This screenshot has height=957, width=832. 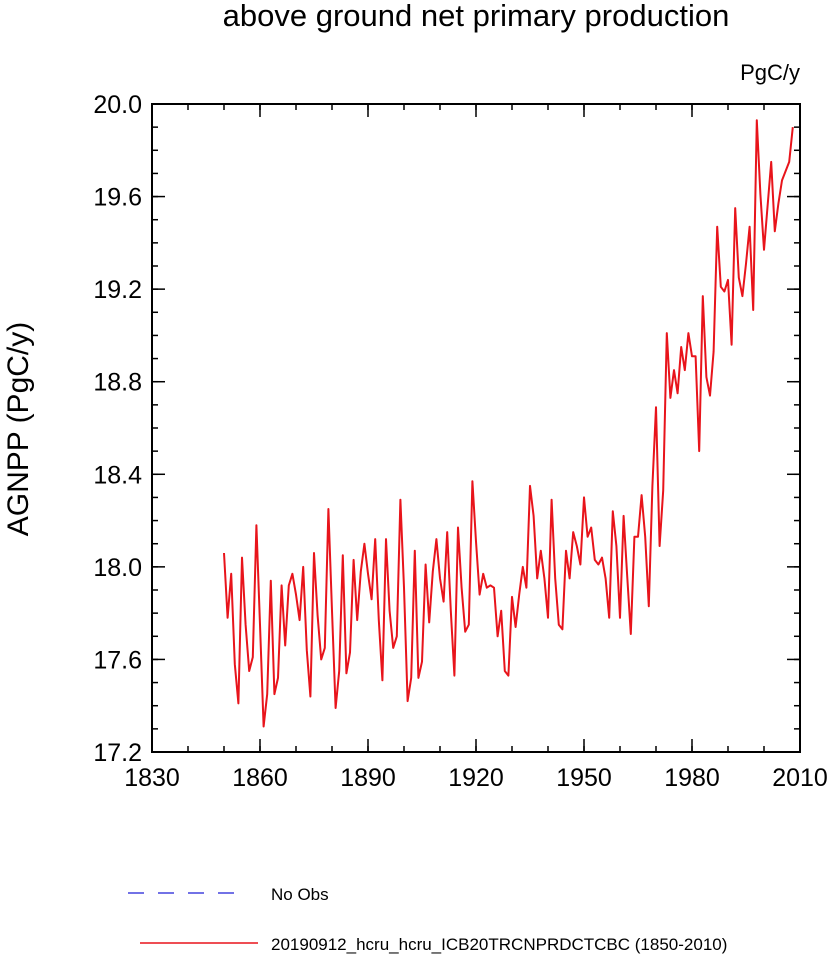 I want to click on x-tick-label: 1860, so click(x=260, y=778).